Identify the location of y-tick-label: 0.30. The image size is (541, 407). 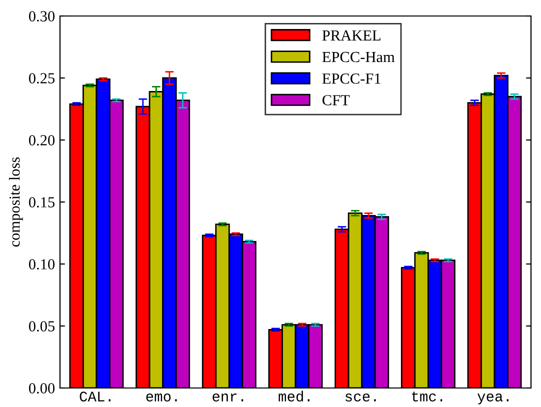
(41, 16).